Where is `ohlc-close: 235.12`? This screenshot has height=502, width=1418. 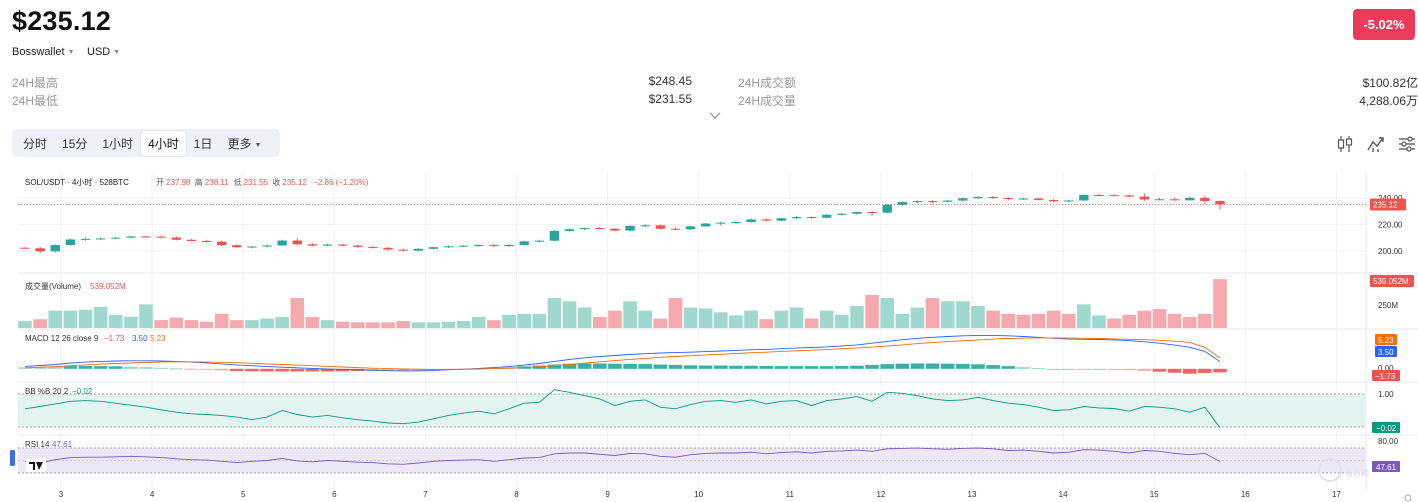 ohlc-close: 235.12 is located at coordinates (294, 182).